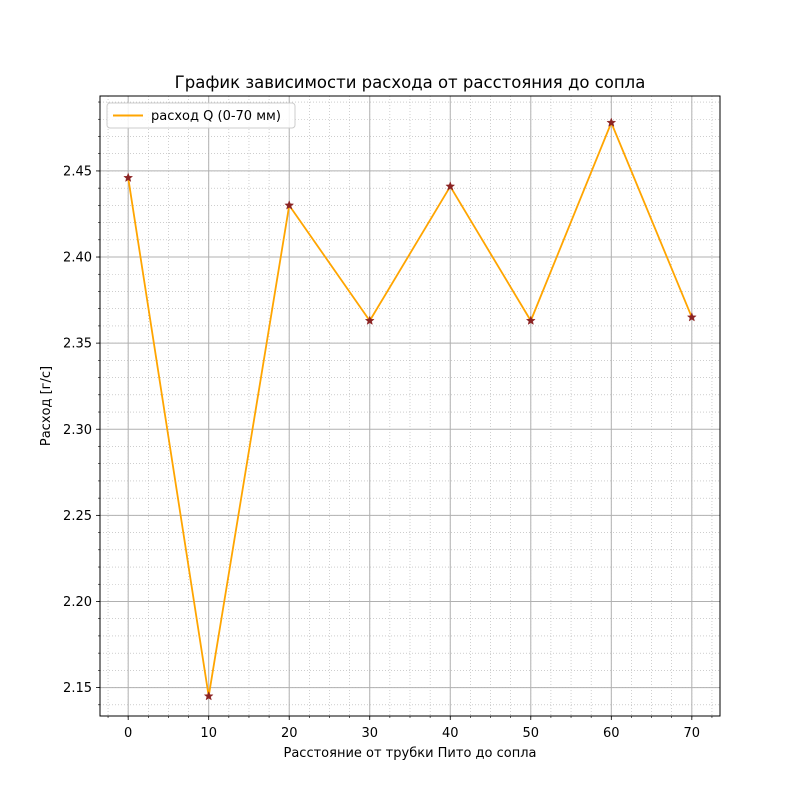 This screenshot has height=809, width=800. Describe the element at coordinates (611, 733) in the screenshot. I see `x-tick-label: 60` at that location.